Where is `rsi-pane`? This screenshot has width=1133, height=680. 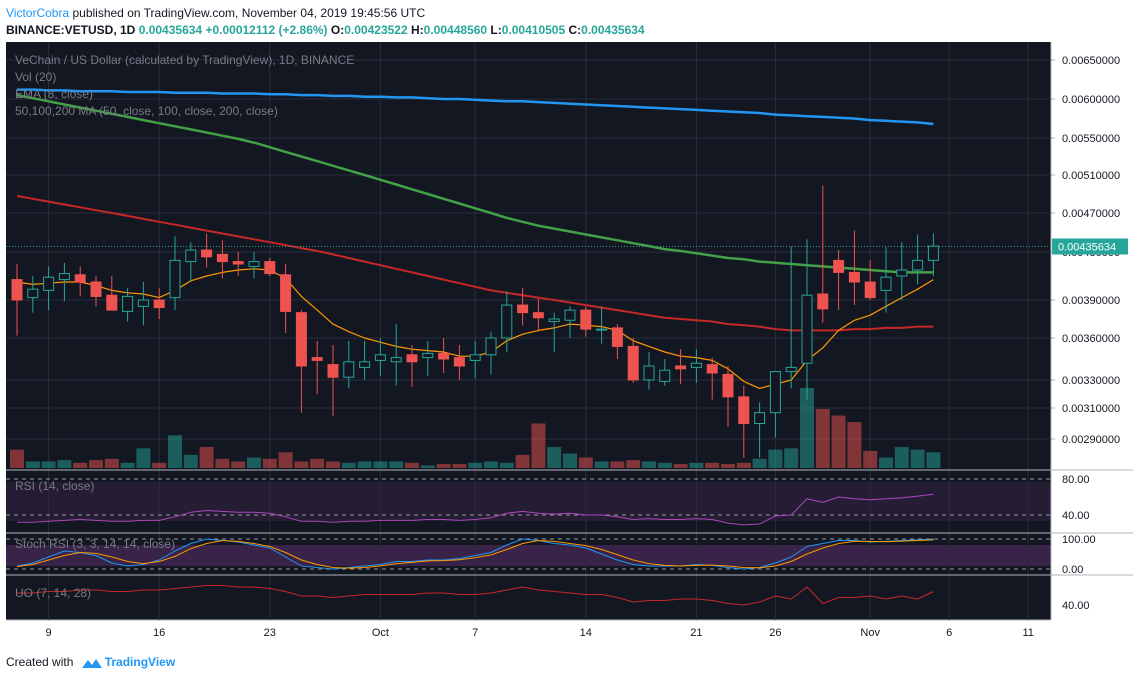
rsi-pane is located at coordinates (528, 501).